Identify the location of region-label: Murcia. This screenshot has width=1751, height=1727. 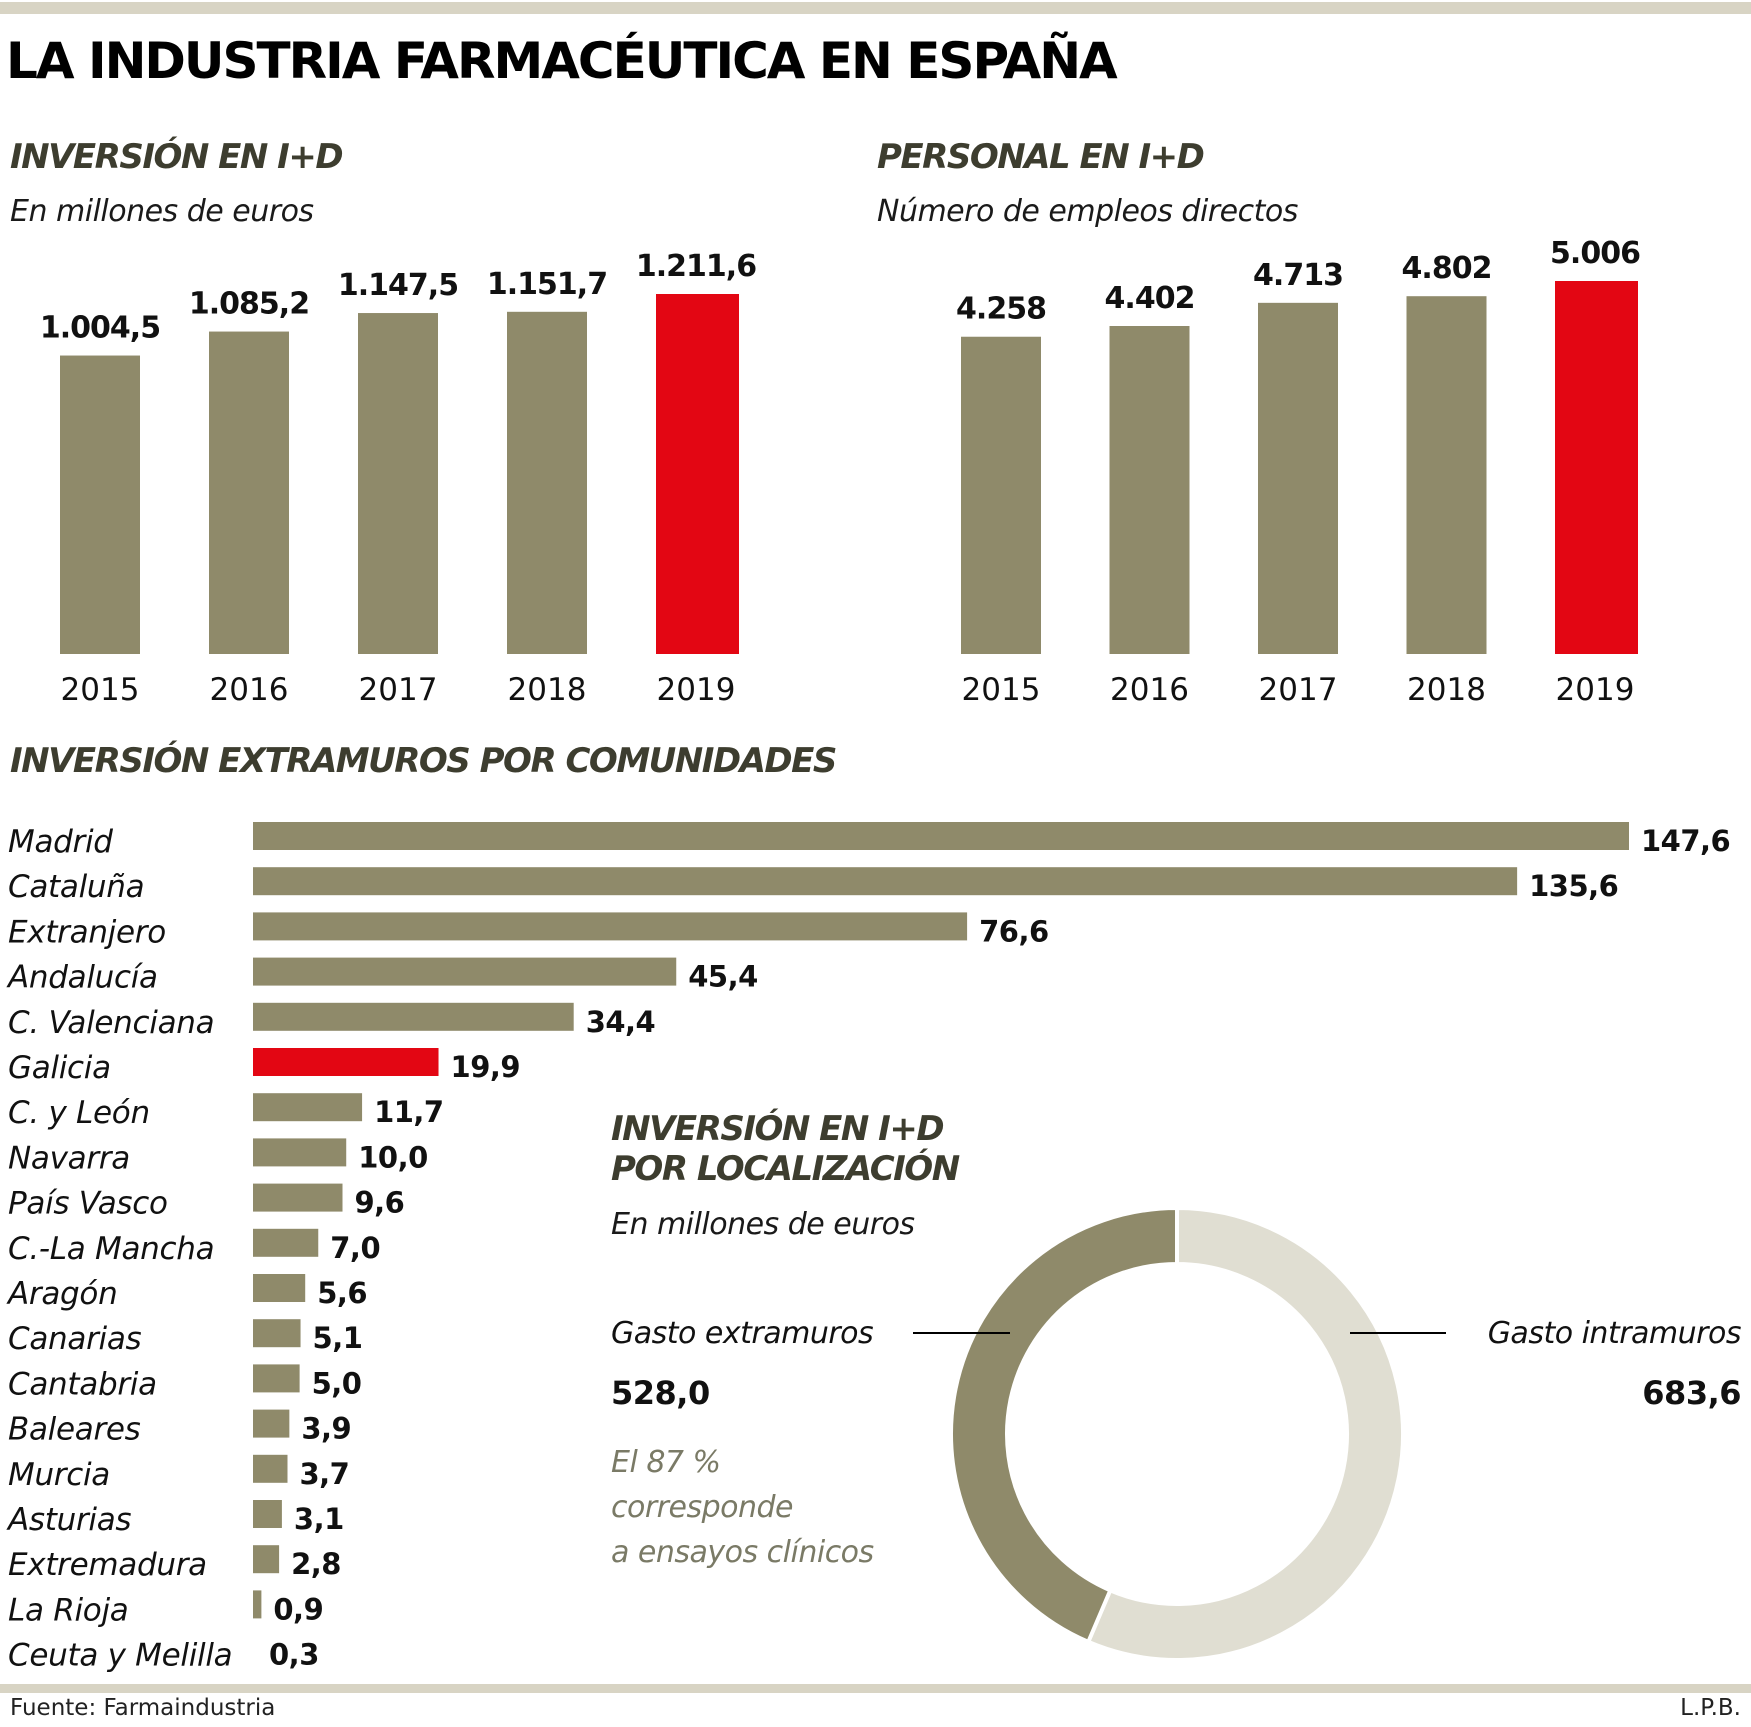
(59, 1475).